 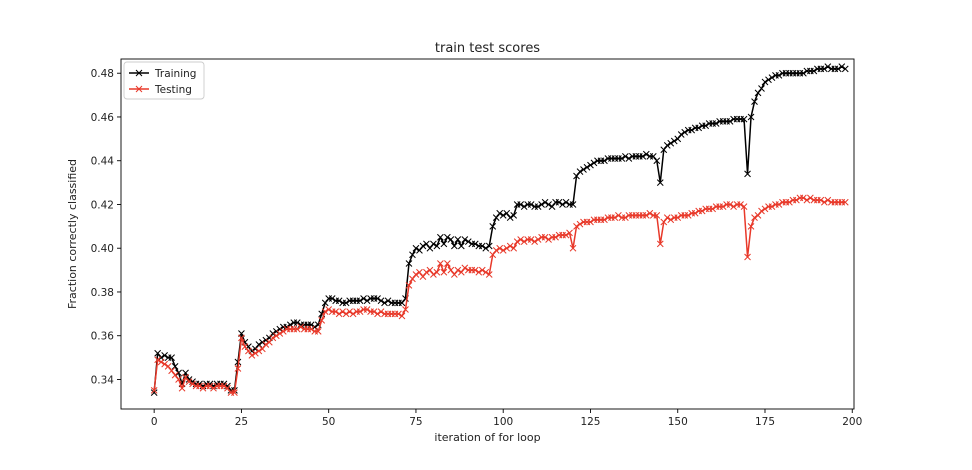 I want to click on x-tick-label: 75, so click(x=415, y=422).